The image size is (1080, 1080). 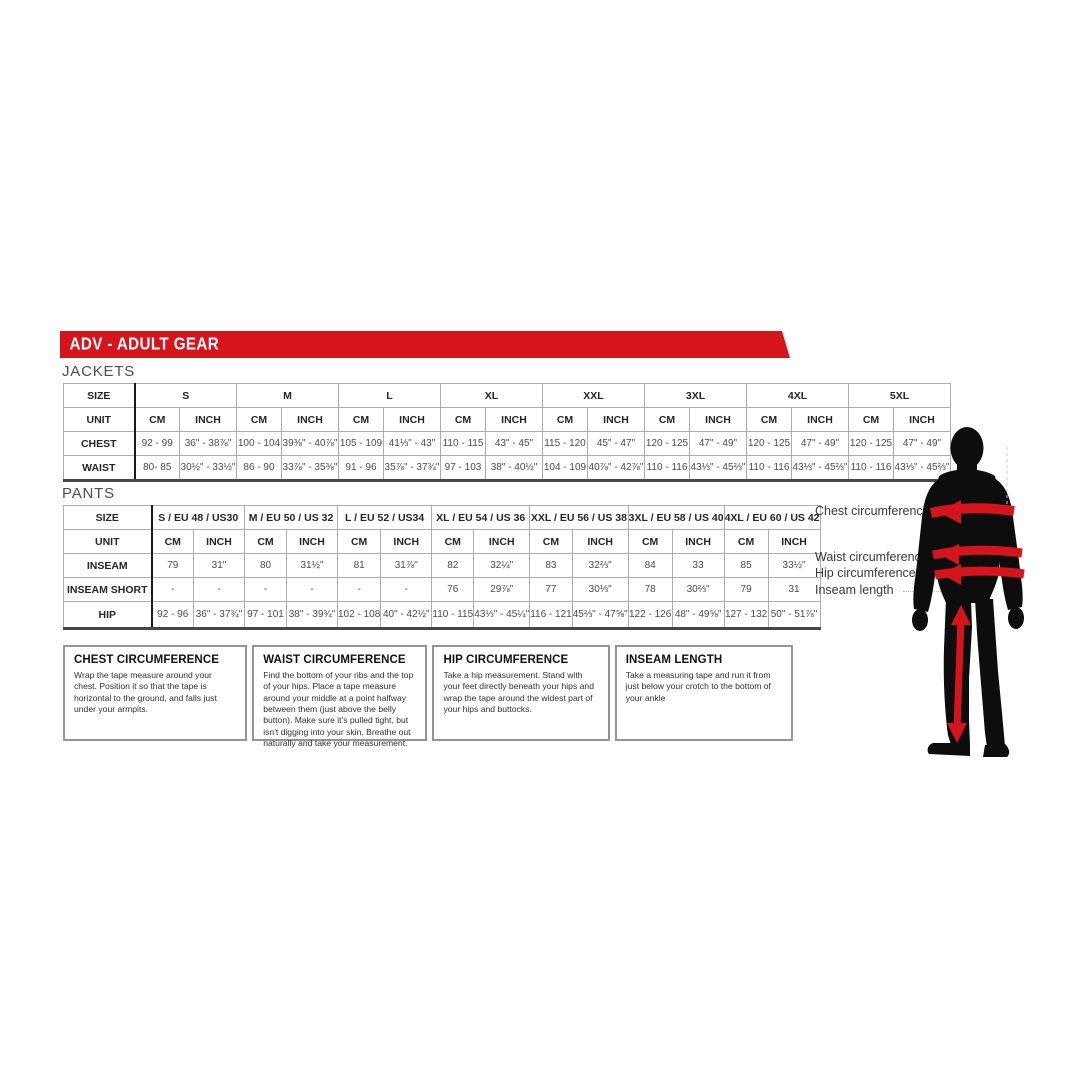 I want to click on inch-value-cell: 40⅞" - 42⅞", so click(x=616, y=468).